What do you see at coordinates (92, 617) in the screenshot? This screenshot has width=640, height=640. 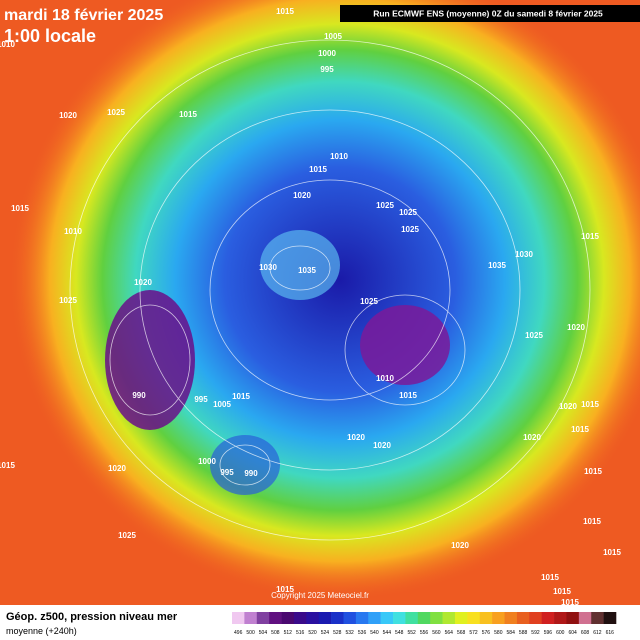 I see `footer-title: Géop. z500, pression niveau mer` at bounding box center [92, 617].